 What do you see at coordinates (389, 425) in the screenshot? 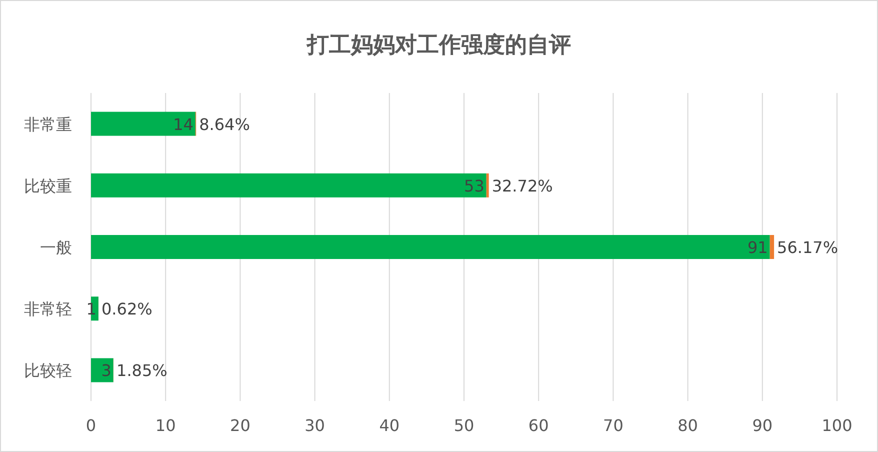
I see `x-tick-label: 40` at bounding box center [389, 425].